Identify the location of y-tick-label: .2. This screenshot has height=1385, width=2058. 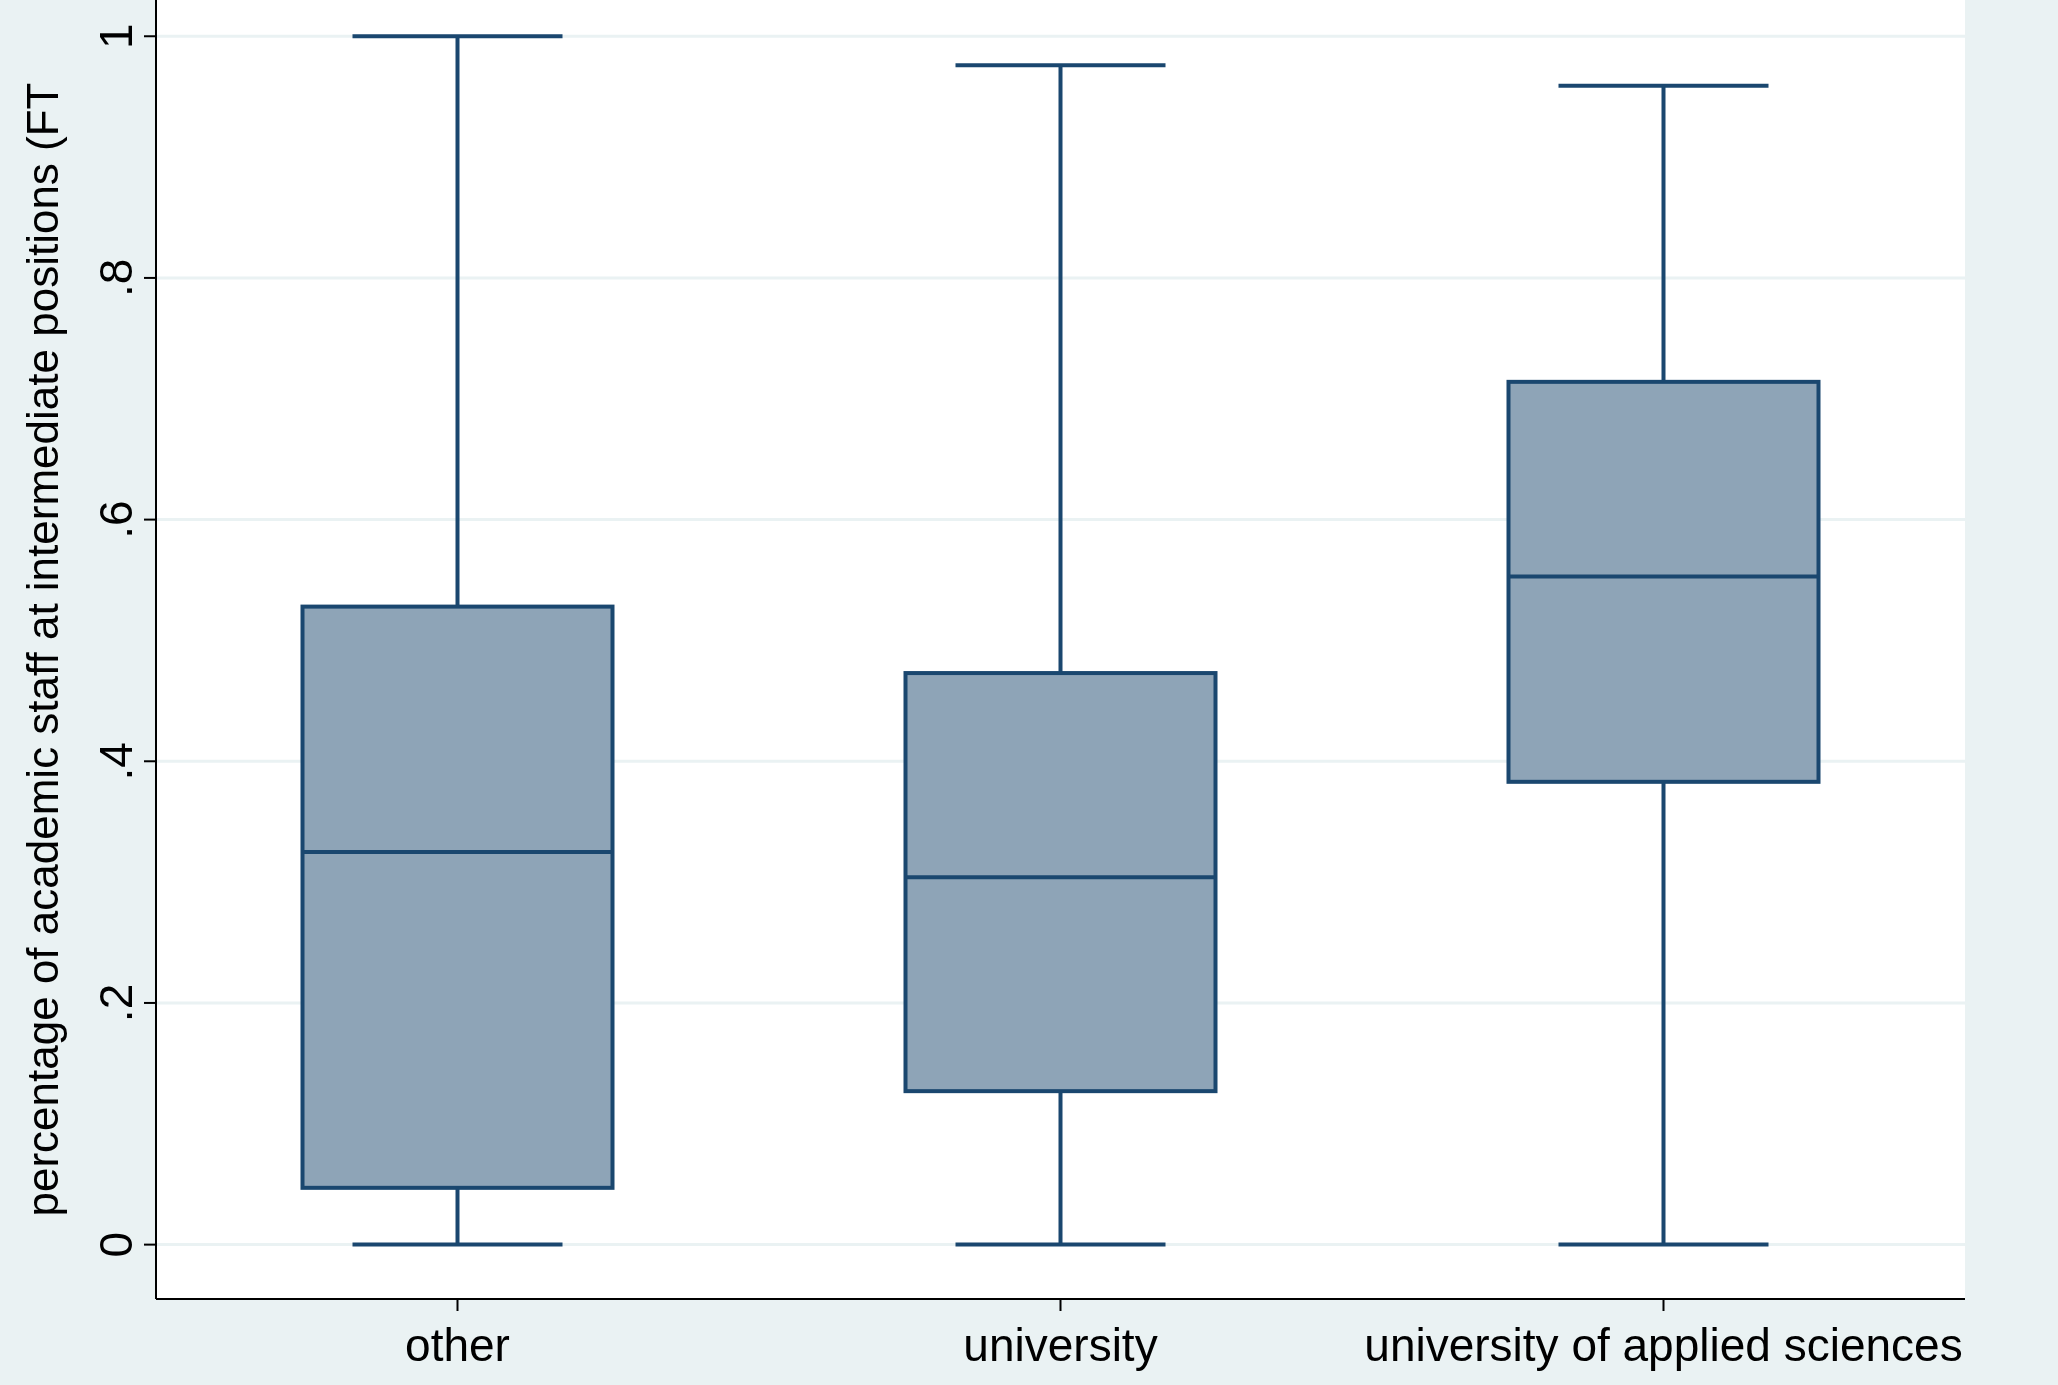
(116, 1003).